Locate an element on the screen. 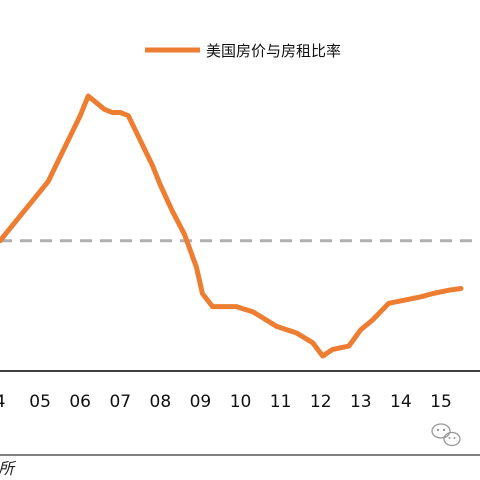 This screenshot has height=480, width=480. x-tick-label: 09 is located at coordinates (201, 402).